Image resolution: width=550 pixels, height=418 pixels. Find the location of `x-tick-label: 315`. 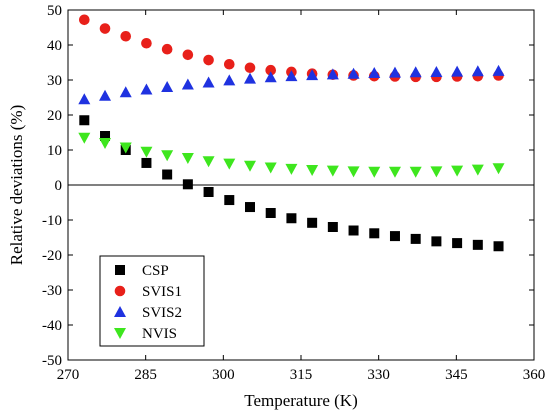

x-tick-label: 315 is located at coordinates (301, 375).